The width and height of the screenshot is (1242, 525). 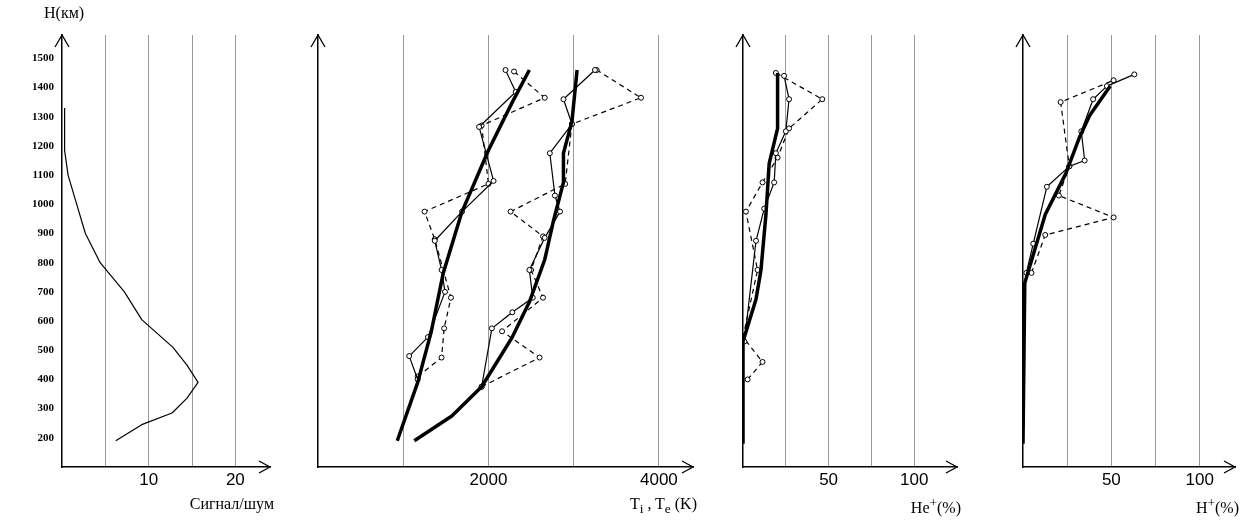 I want to click on x-tick-label: 2000, so click(x=488, y=479).